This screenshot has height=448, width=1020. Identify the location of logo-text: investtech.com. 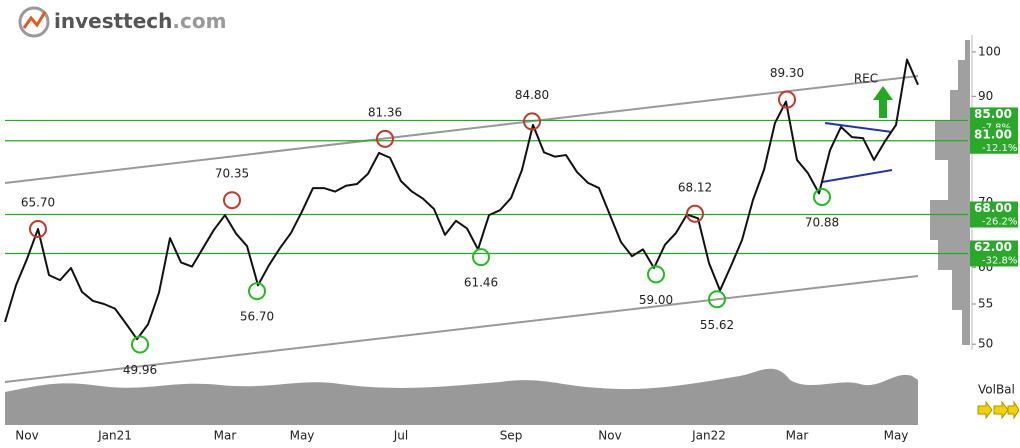
(140, 21).